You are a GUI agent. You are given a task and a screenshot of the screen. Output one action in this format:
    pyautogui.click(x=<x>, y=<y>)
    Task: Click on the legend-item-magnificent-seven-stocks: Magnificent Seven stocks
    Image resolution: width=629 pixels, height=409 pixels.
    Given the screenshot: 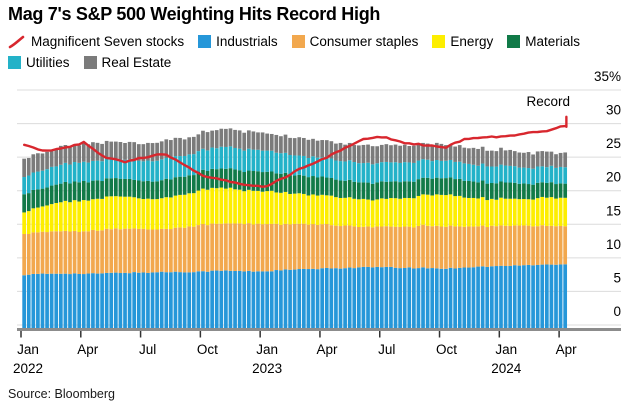 What is the action you would take?
    pyautogui.click(x=96, y=41)
    